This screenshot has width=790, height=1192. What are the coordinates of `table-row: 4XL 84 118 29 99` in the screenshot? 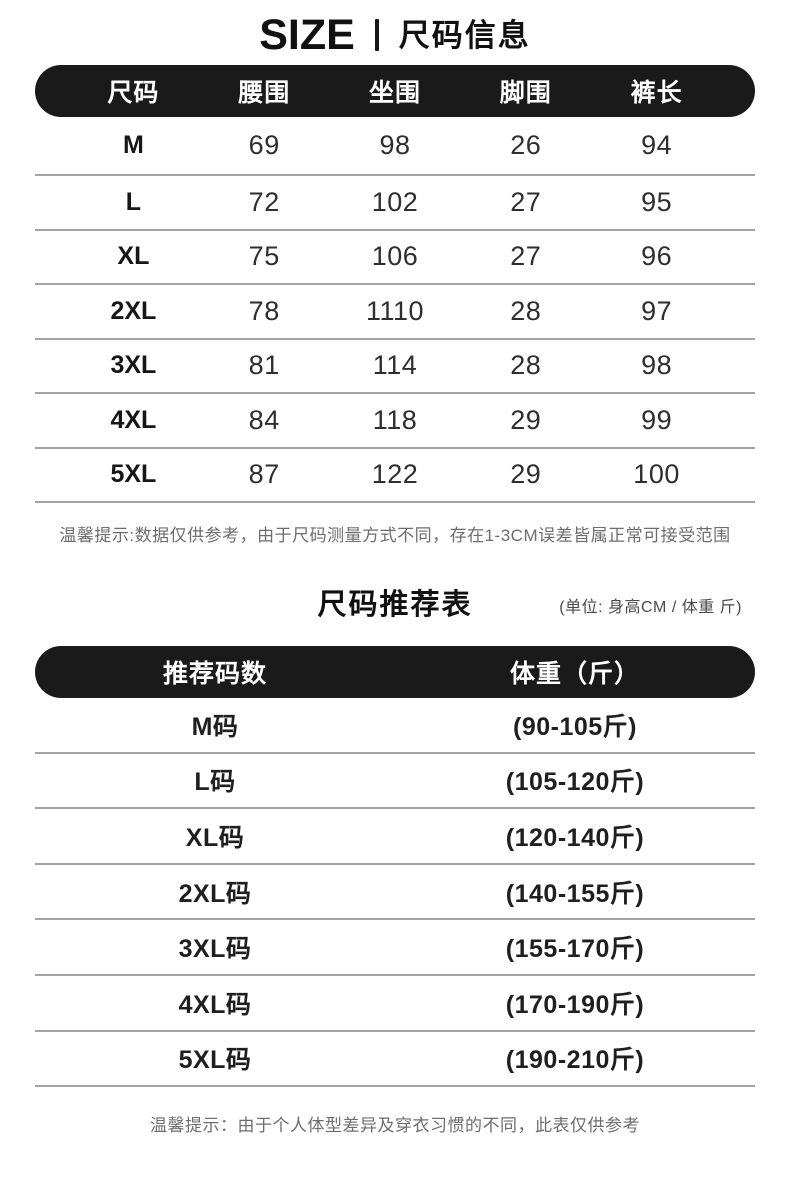 It's located at (395, 421).